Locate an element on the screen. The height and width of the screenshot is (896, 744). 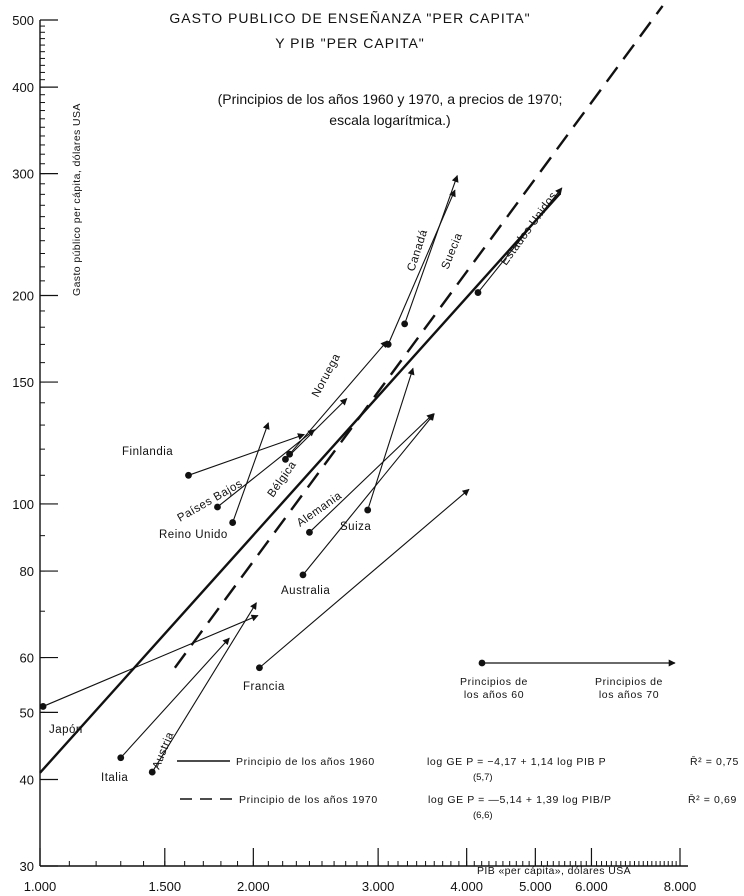
y-tick-label: 50 is located at coordinates (27, 712).